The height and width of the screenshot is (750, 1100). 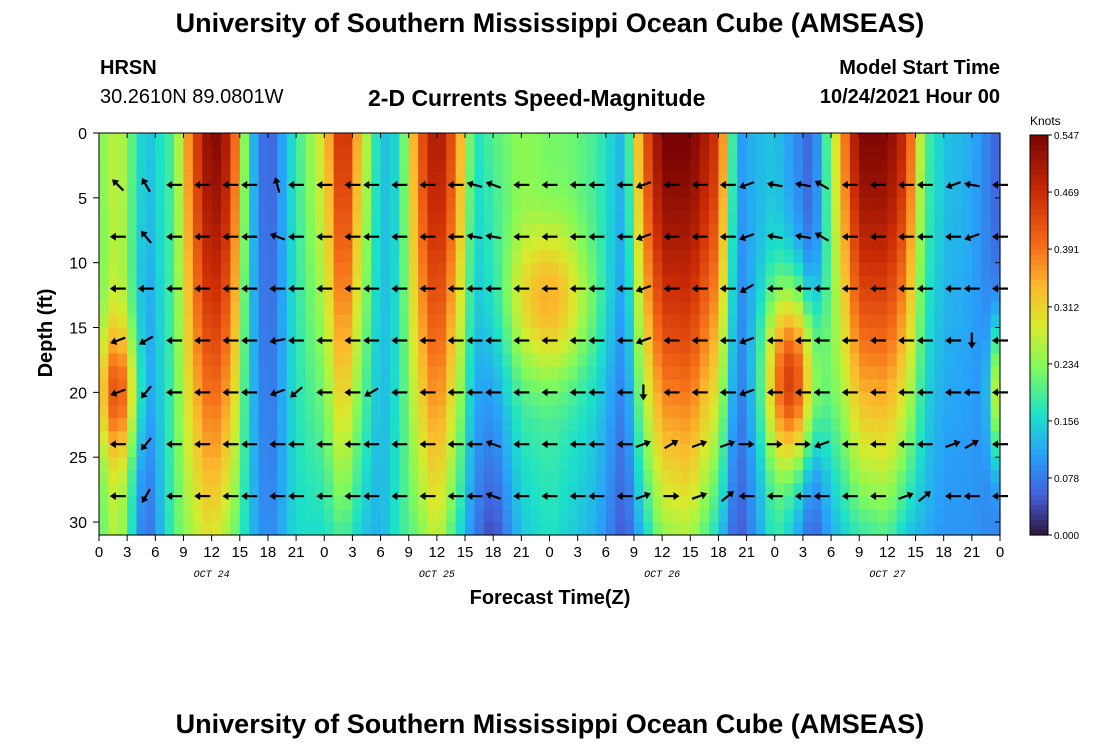 I want to click on x-tick-label: 9, so click(x=634, y=552).